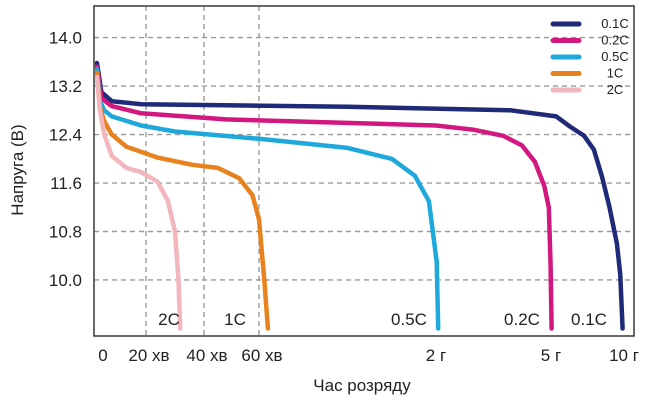 The width and height of the screenshot is (658, 401). What do you see at coordinates (138, 202) in the screenshot?
I see `series-line-2C` at bounding box center [138, 202].